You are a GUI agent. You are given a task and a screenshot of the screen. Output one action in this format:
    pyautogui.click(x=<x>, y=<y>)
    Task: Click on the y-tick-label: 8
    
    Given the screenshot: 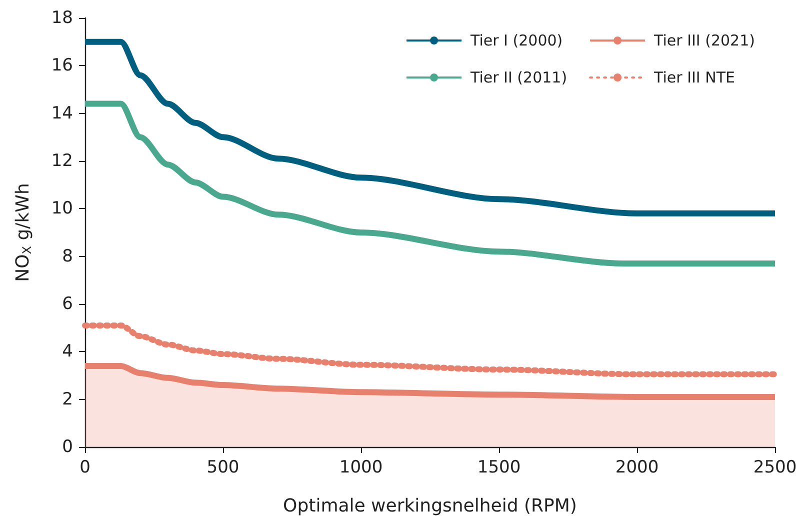 What is the action you would take?
    pyautogui.click(x=67, y=256)
    